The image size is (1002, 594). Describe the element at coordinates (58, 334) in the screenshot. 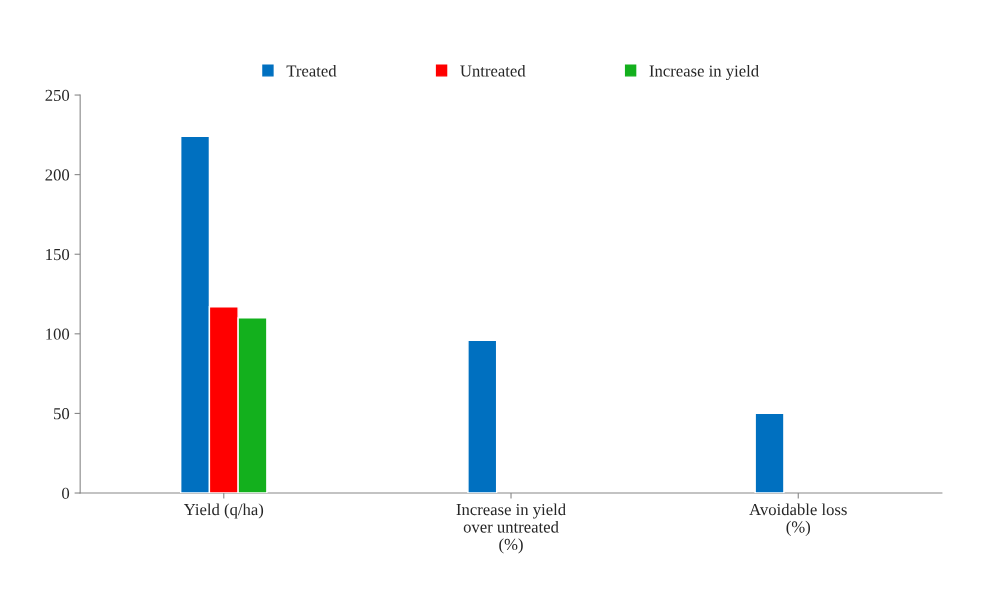

I see `y-tick-label: 100` at that location.